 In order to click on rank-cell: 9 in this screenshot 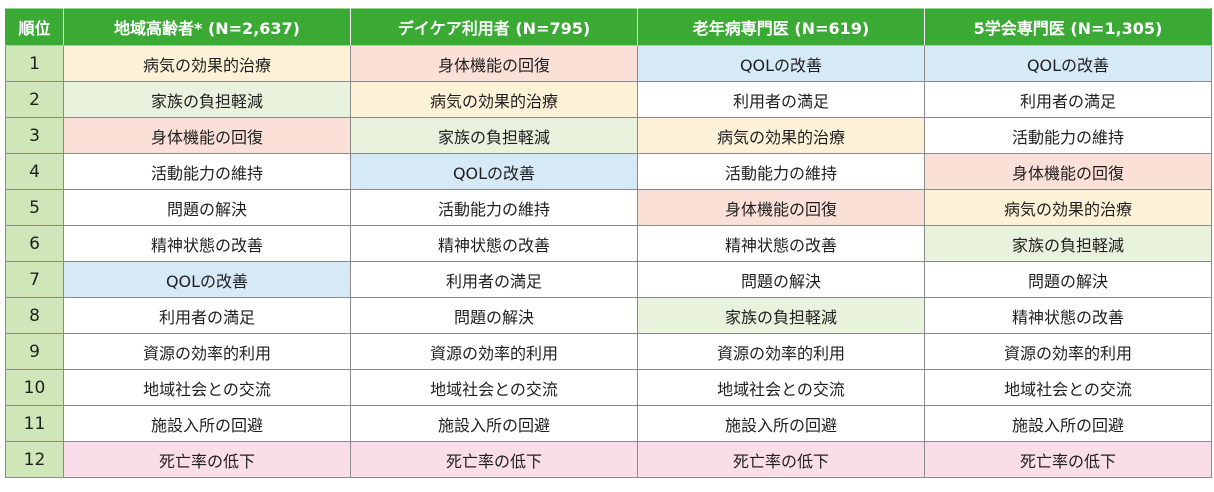, I will do `click(34, 351)`.